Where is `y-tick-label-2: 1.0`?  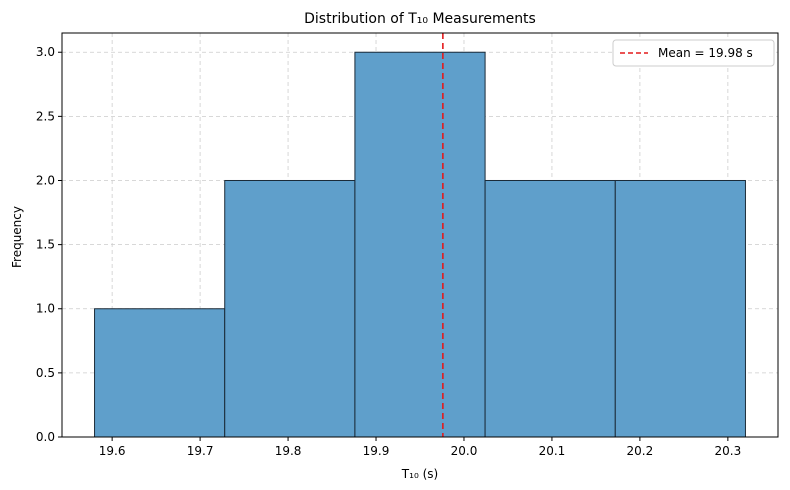 y-tick-label-2: 1.0 is located at coordinates (45, 309).